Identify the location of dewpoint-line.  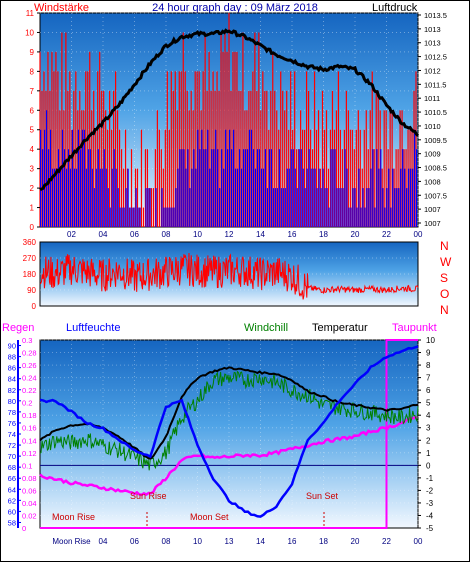
(229, 456).